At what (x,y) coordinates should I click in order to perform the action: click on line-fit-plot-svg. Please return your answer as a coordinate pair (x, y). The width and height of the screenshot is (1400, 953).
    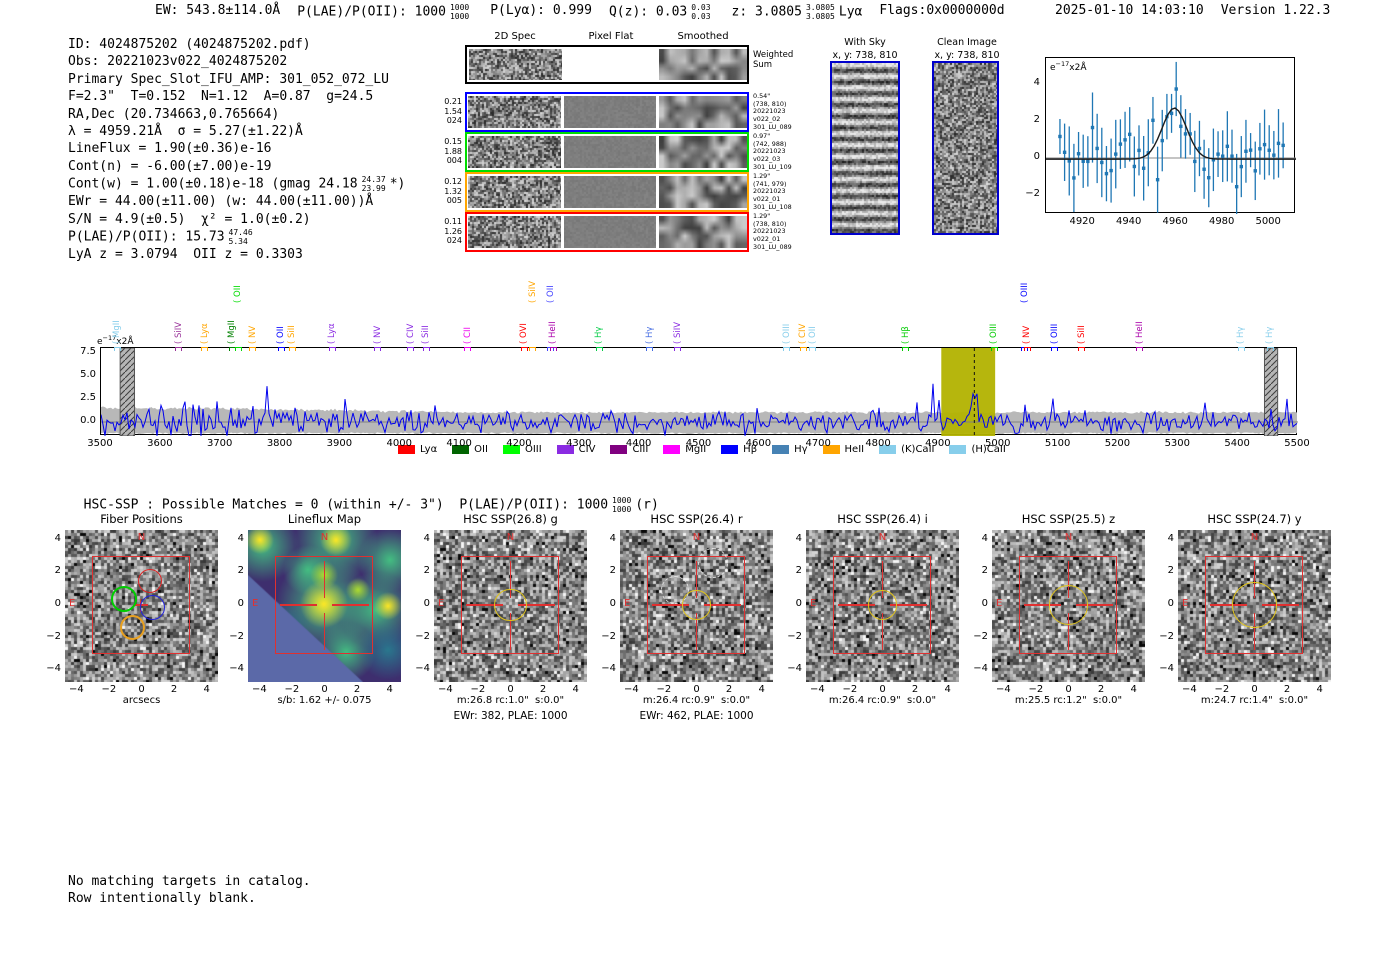
    Looking at the image, I should click on (1172, 140).